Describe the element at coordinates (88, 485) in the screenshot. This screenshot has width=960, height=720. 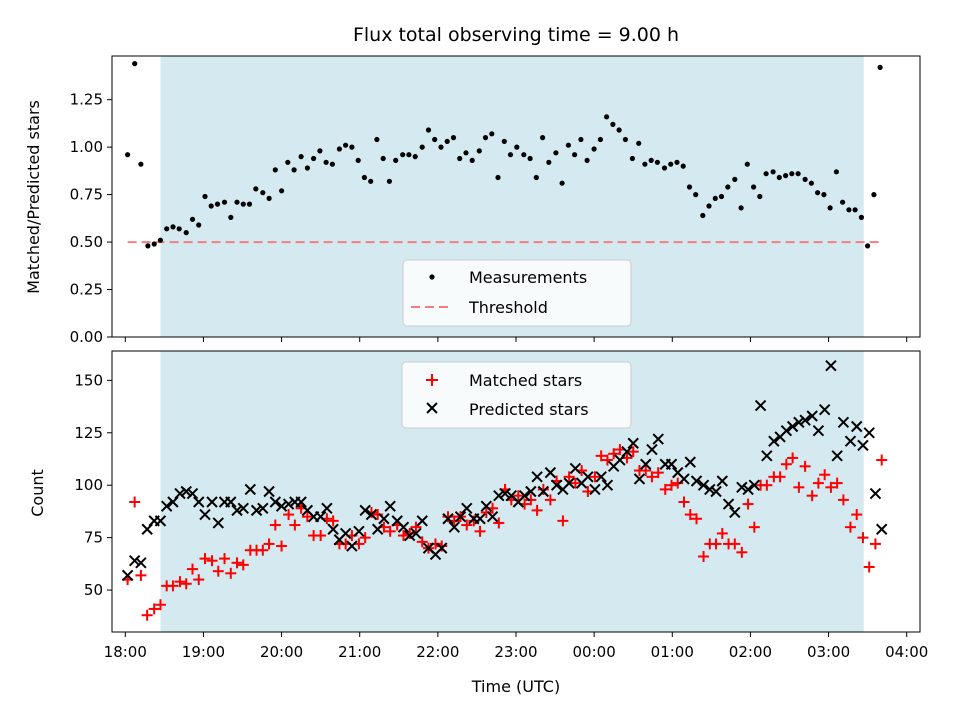
I see `y-tick-label: 100` at that location.